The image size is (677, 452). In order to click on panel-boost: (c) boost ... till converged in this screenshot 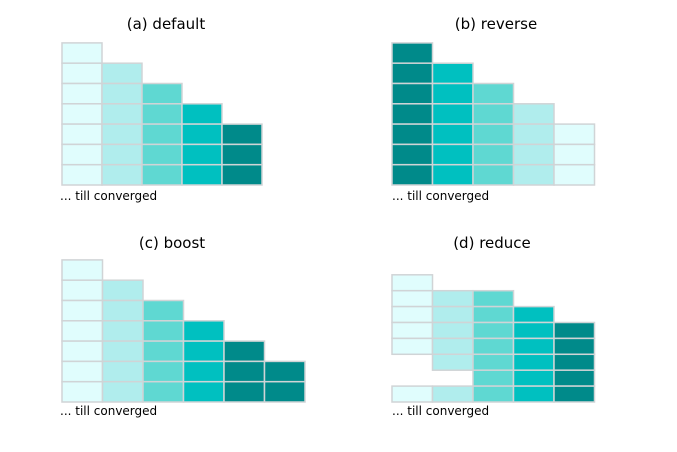, I will do `click(183, 326)`.